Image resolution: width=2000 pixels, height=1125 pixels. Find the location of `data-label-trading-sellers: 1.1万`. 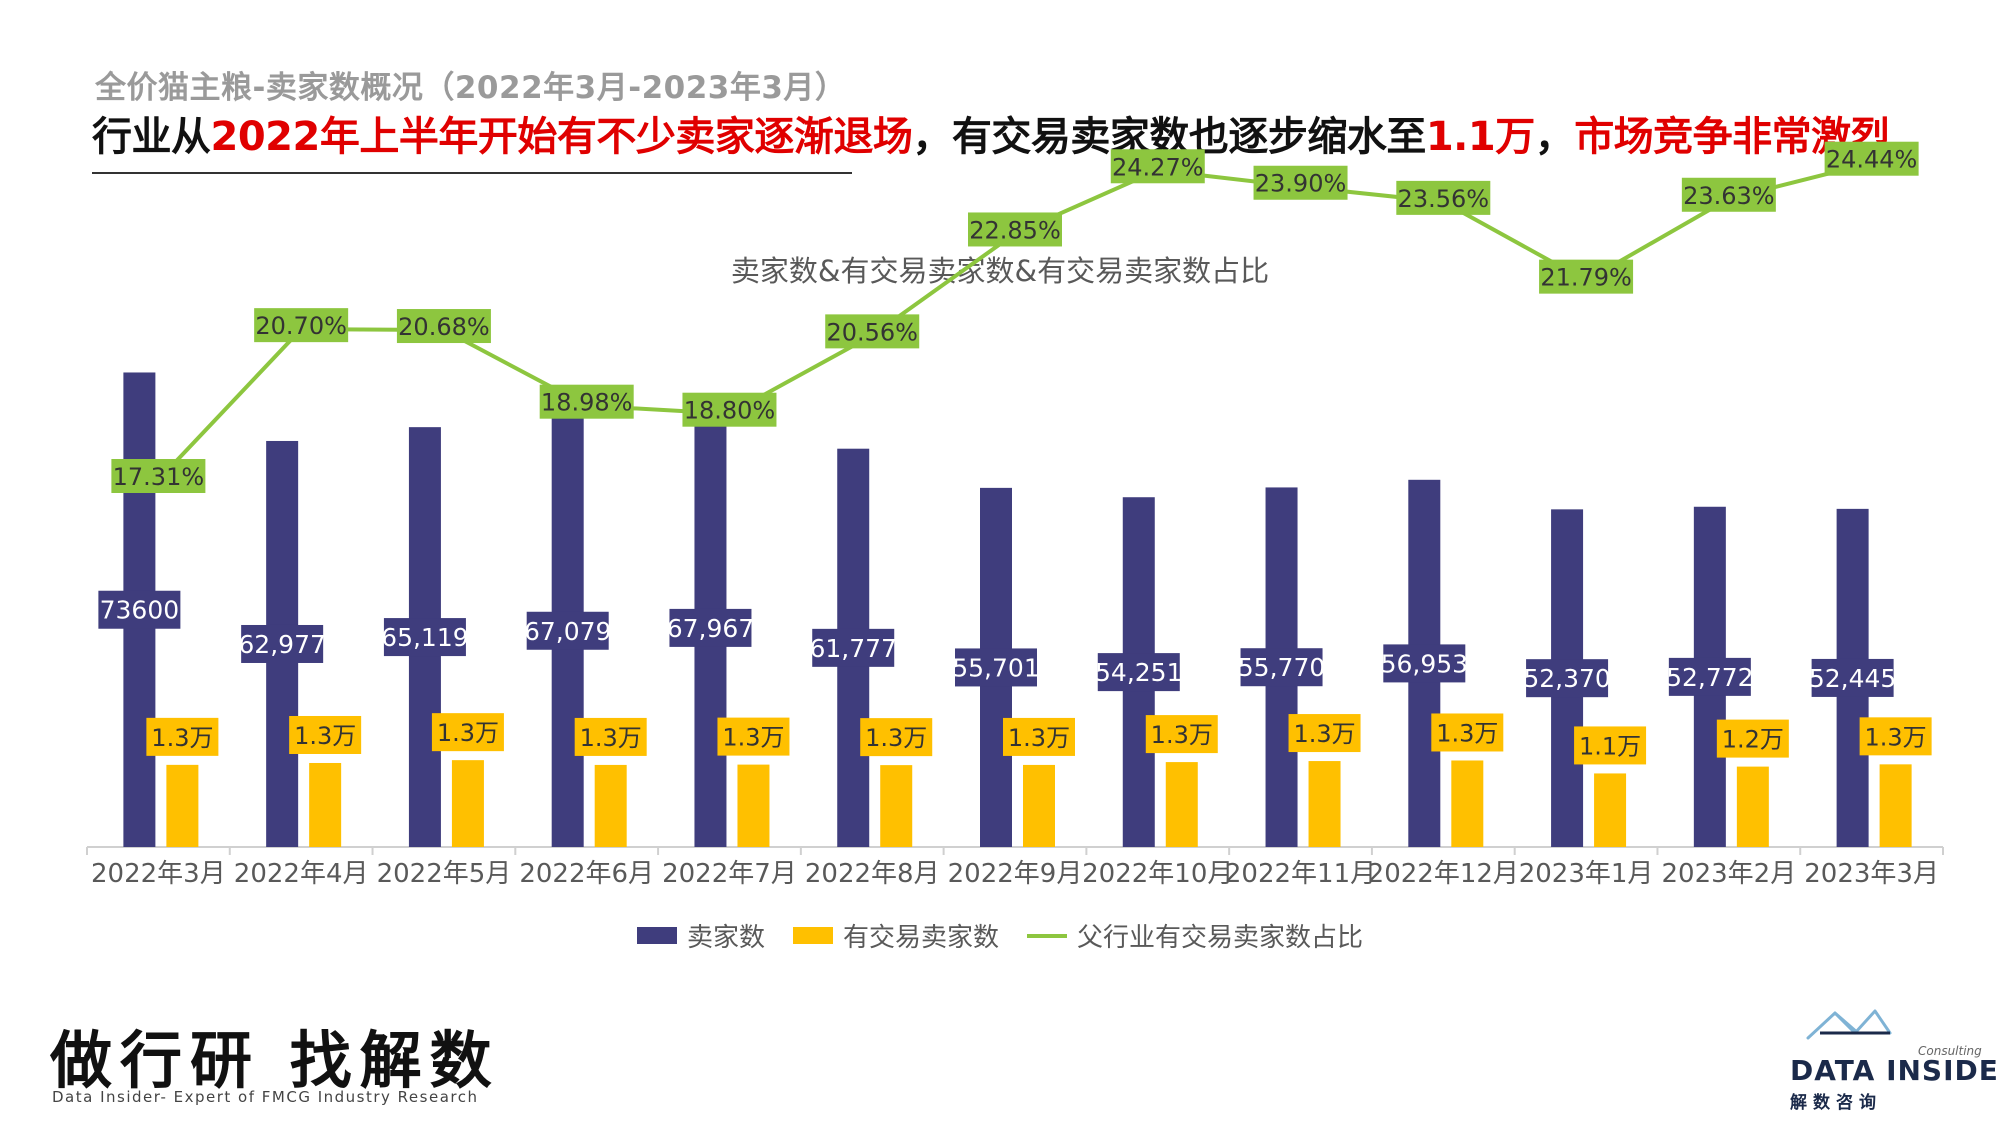

data-label-trading-sellers: 1.1万 is located at coordinates (1610, 746).